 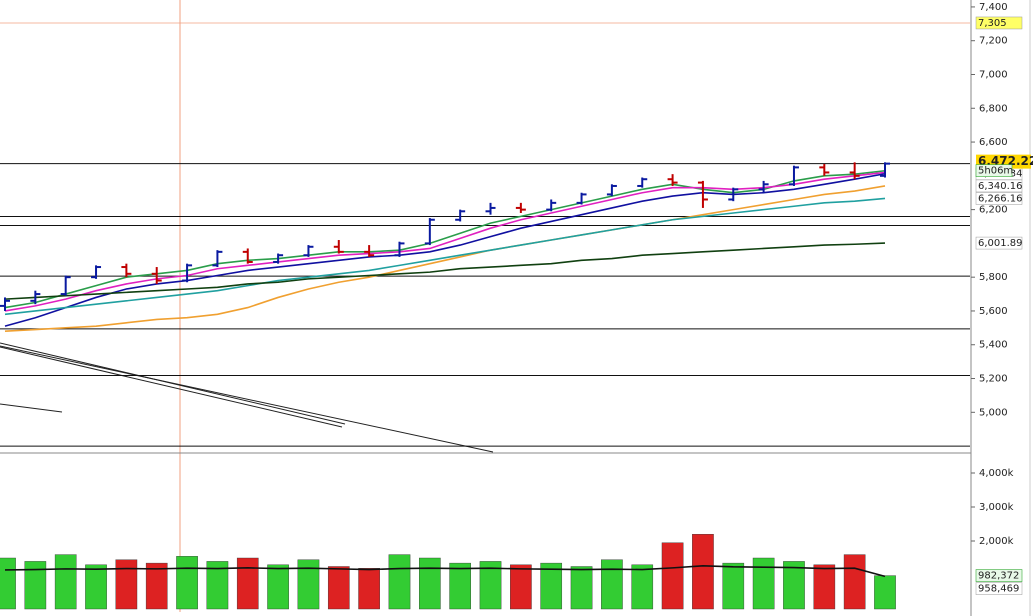 What do you see at coordinates (993, 379) in the screenshot?
I see `y-tick-label: 5,200` at bounding box center [993, 379].